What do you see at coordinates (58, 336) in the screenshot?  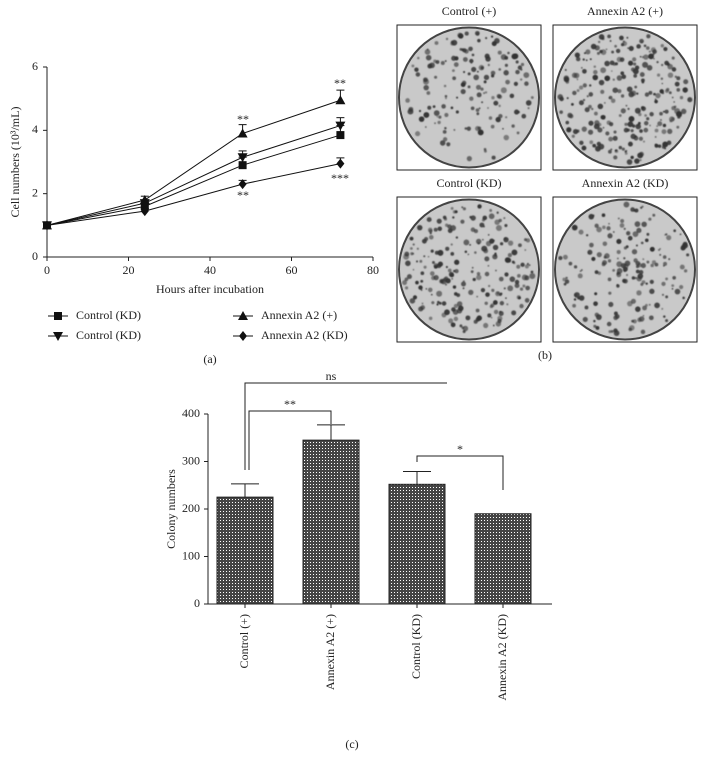 I see `legend-marker` at bounding box center [58, 336].